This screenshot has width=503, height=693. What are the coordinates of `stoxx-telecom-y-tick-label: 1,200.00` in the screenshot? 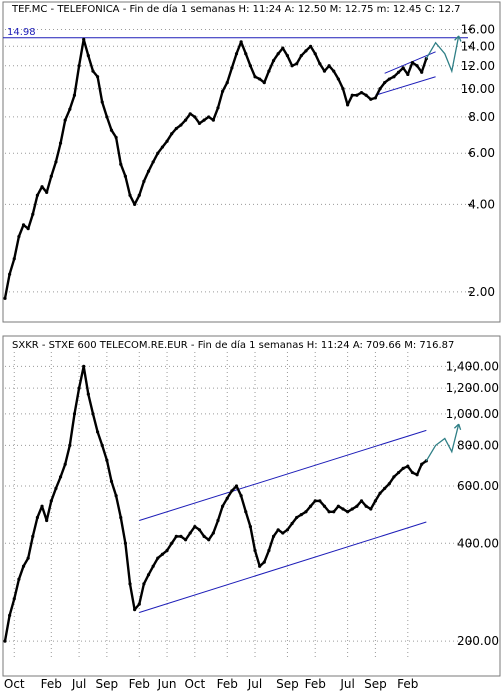 It's located at (472, 388).